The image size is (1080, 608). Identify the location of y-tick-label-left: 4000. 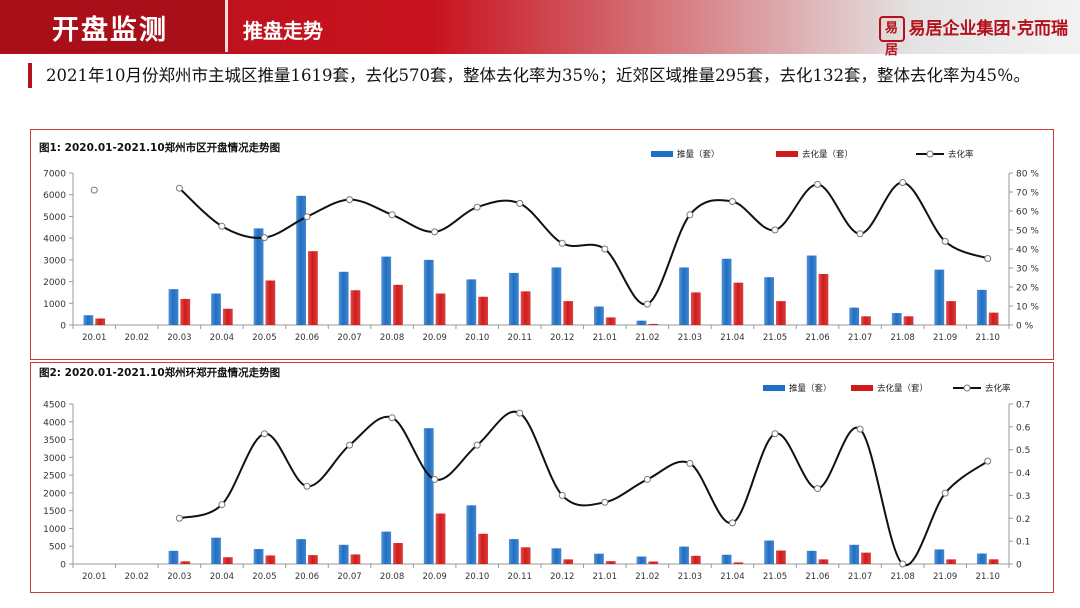
(54, 240).